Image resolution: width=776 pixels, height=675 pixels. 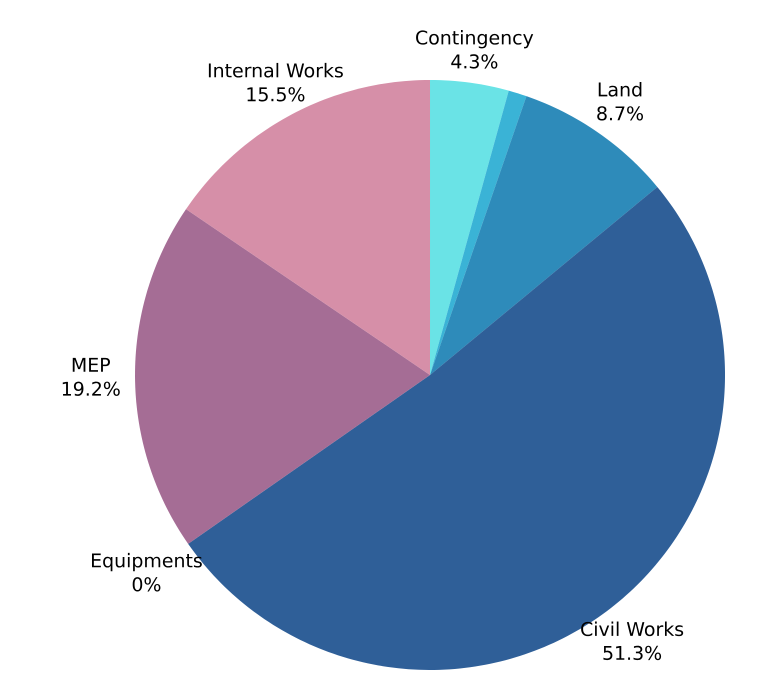 What do you see at coordinates (146, 584) in the screenshot?
I see `text: 0%` at bounding box center [146, 584].